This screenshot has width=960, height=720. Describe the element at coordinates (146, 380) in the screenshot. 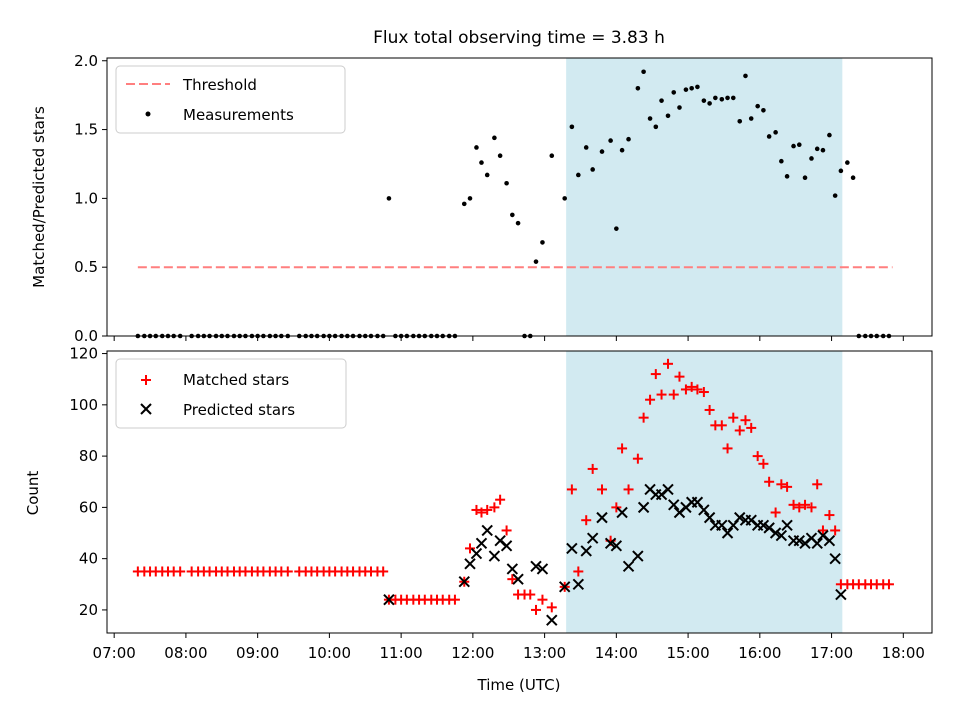

I see `legend-matched-swatch` at that location.